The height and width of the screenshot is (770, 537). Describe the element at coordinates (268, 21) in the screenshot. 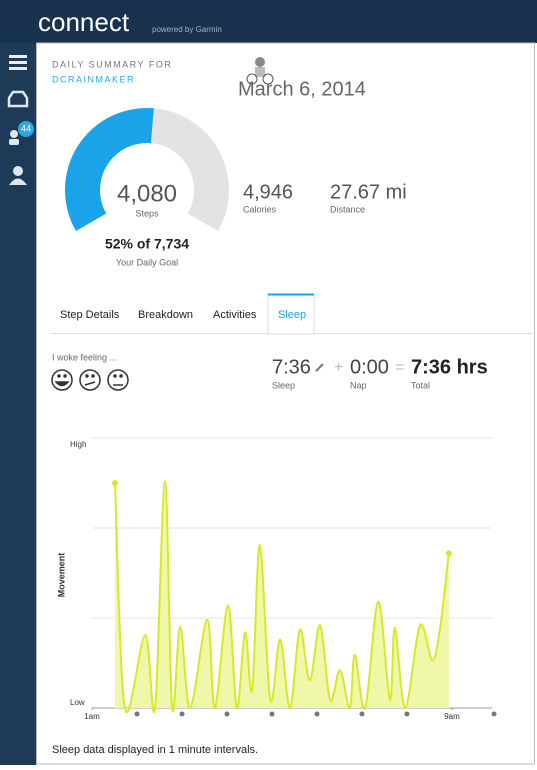

I see `top-bar` at that location.